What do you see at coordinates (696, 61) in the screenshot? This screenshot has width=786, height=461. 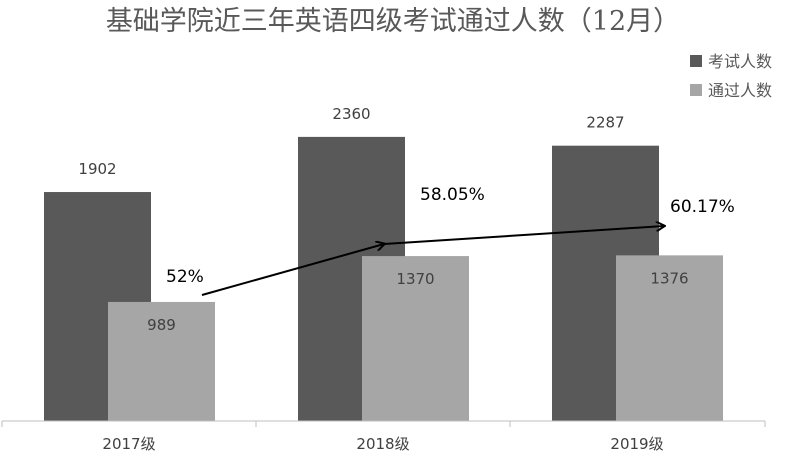 I see `legend-swatch-exam-takers` at bounding box center [696, 61].